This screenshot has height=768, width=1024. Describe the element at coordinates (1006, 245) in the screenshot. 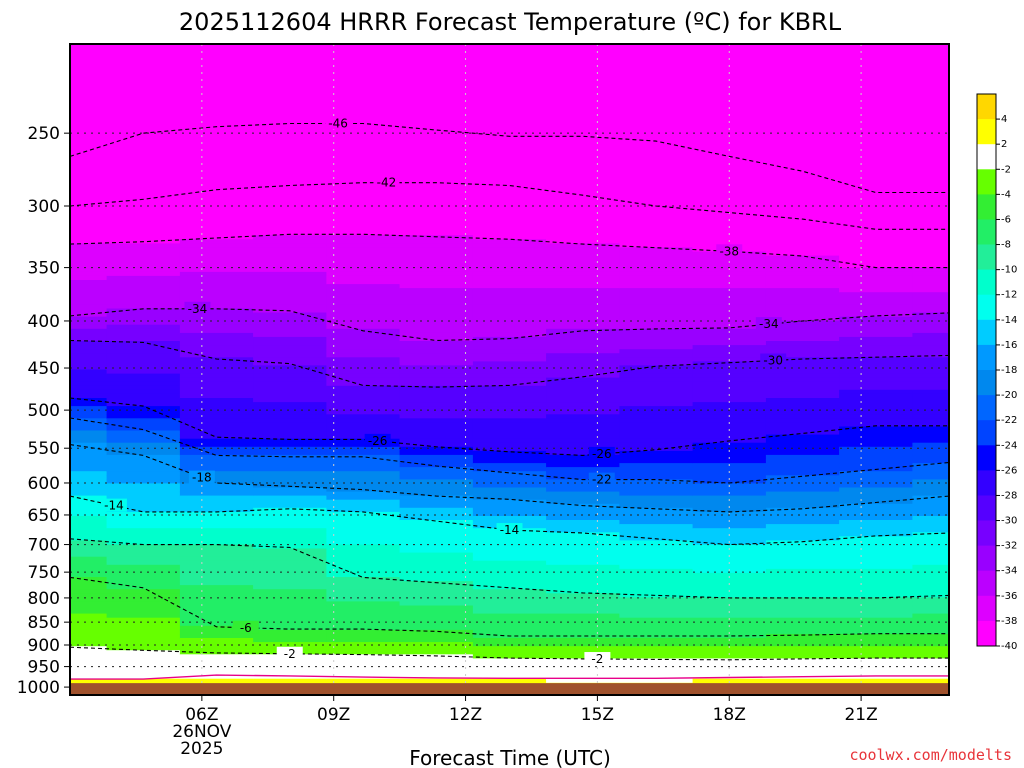

I see `colorbar-label: -8` at that location.